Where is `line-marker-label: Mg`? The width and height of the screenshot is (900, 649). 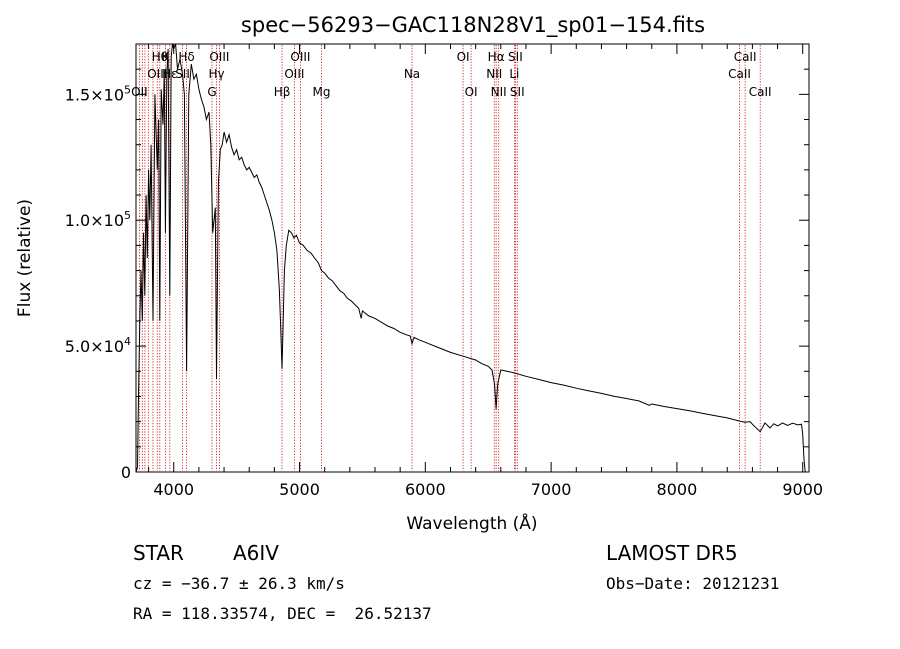
line-marker-label: Mg is located at coordinates (322, 92).